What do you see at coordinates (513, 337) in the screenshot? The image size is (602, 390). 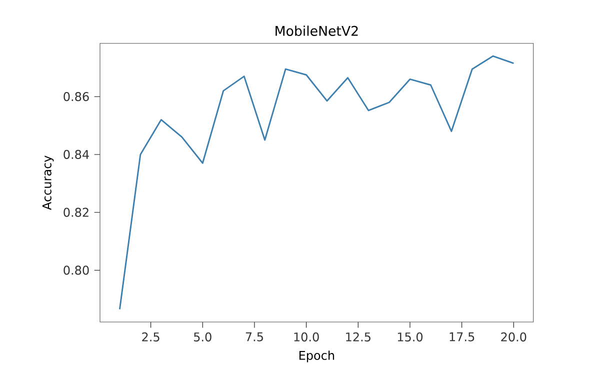 I see `x-tick-label: 20.0` at bounding box center [513, 337].